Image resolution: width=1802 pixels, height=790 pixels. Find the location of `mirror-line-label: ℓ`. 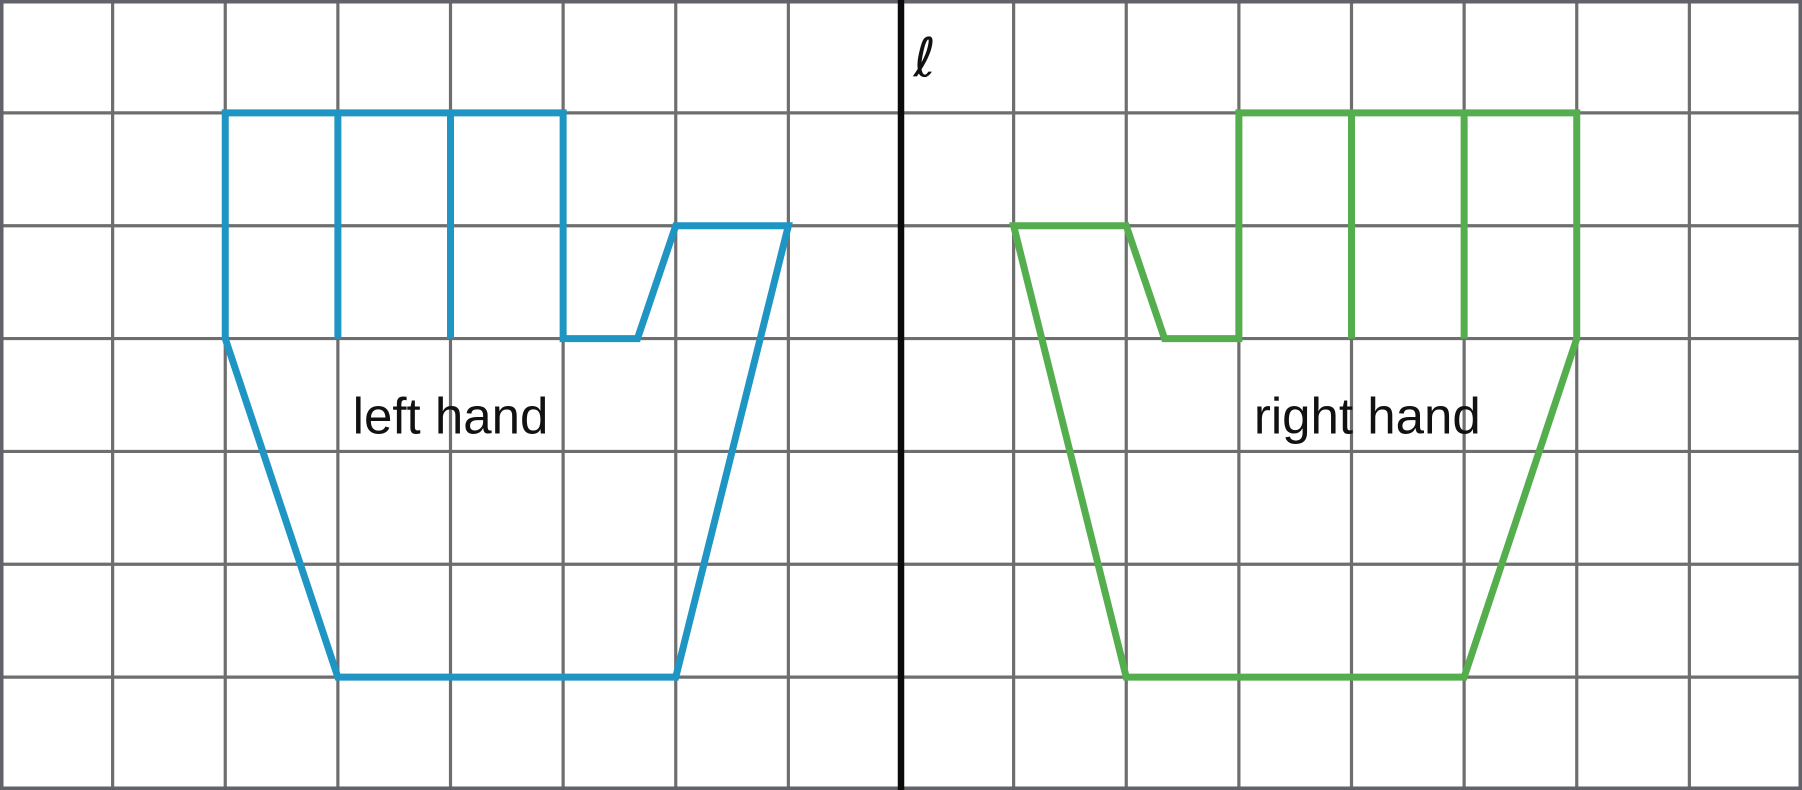

mirror-line-label: ℓ is located at coordinates (923, 58).